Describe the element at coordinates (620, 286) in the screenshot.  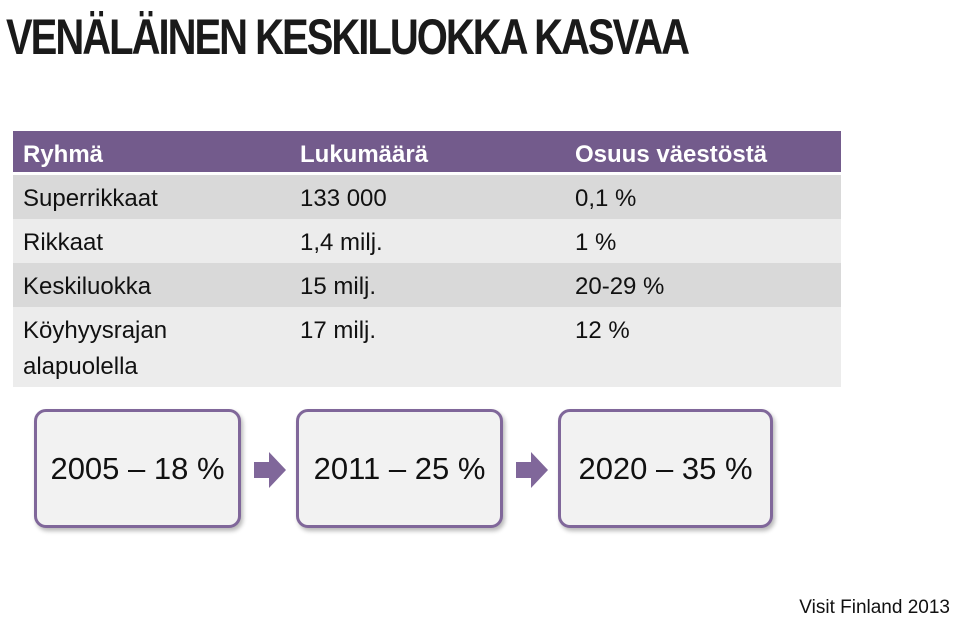
I see `cell-share: 20-29 %` at that location.